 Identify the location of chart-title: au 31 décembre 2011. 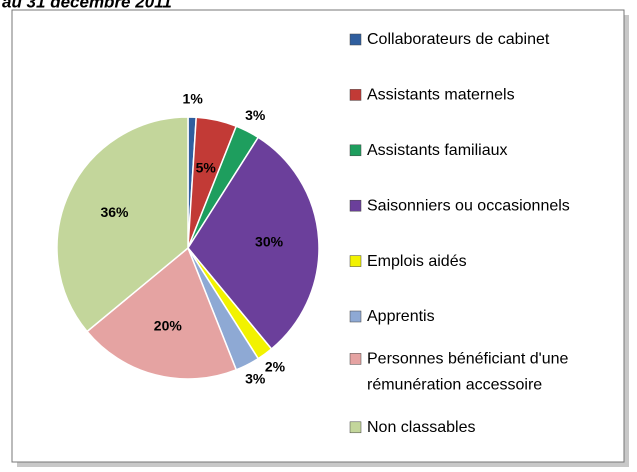
(87, 5).